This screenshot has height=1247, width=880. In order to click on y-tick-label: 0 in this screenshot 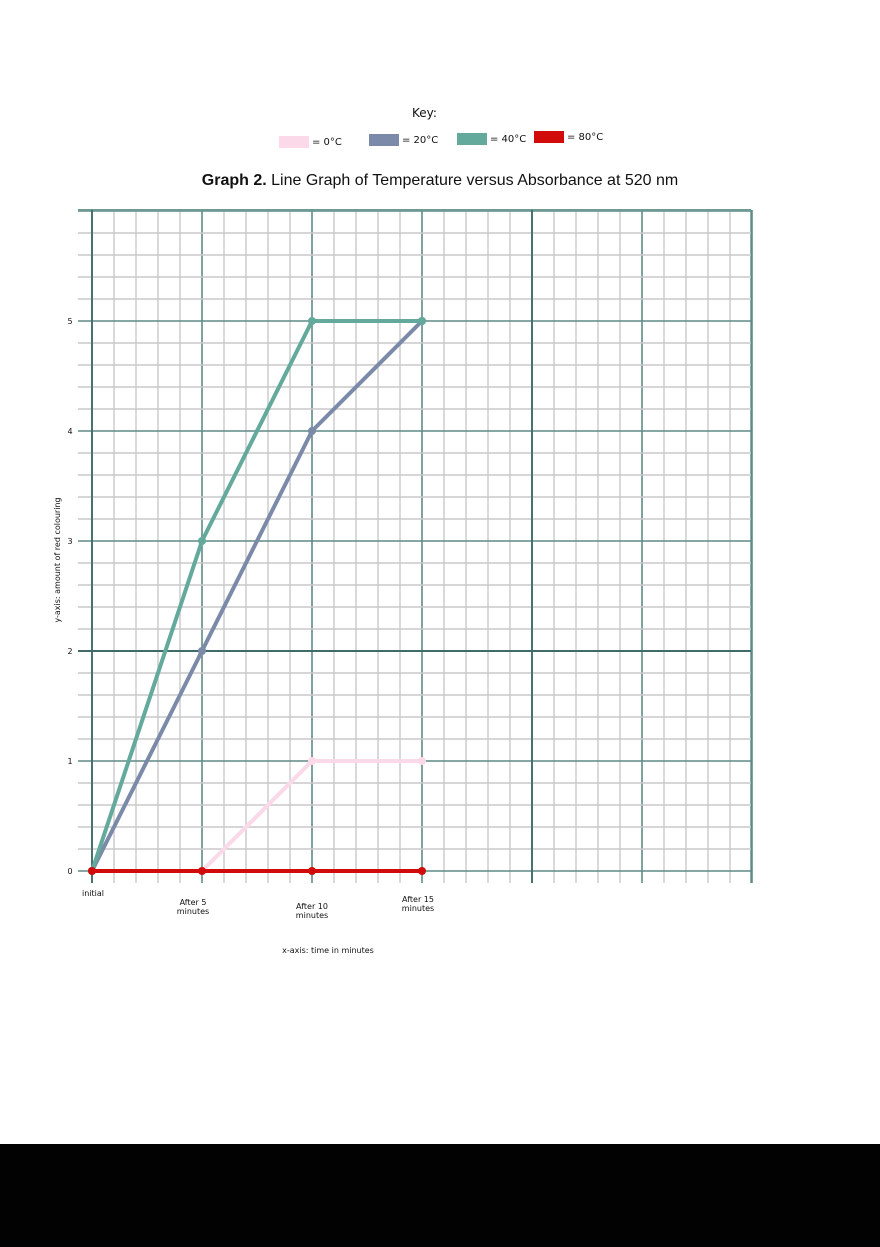, I will do `click(69, 871)`.